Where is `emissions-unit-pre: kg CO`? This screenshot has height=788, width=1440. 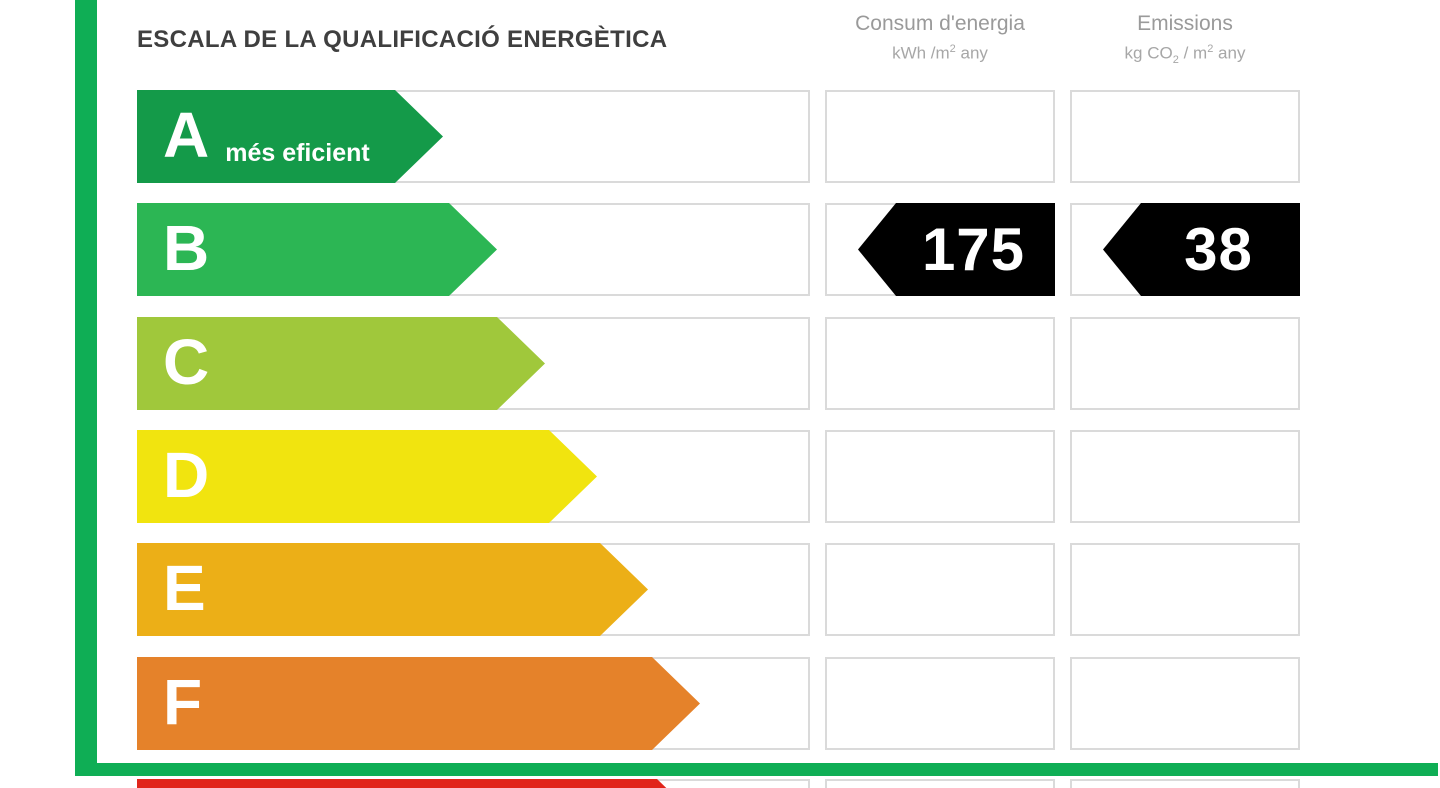 emissions-unit-pre: kg CO is located at coordinates (1148, 53).